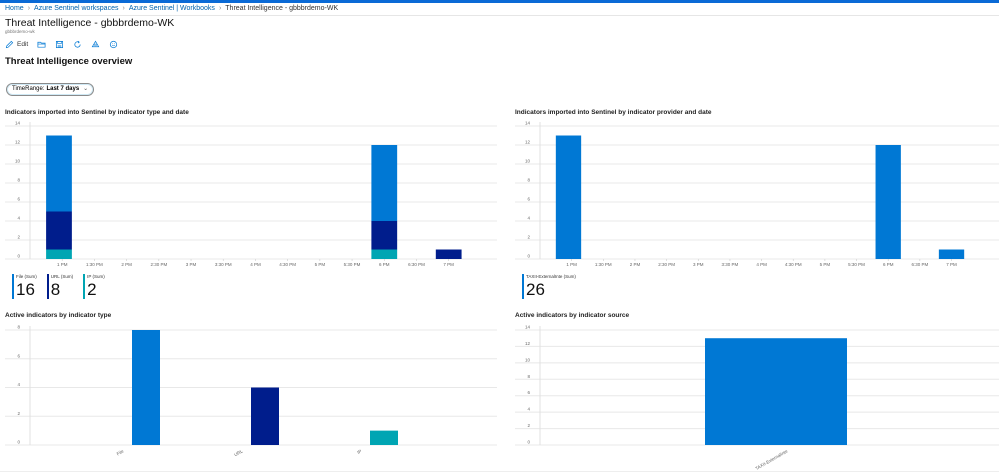 The image size is (999, 473). I want to click on divider, so click(499, 15).